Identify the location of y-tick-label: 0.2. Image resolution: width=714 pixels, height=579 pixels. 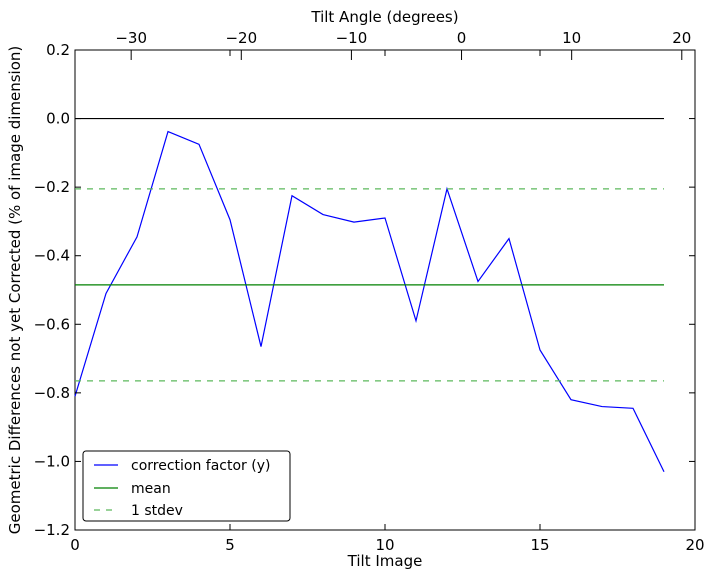
(58, 50).